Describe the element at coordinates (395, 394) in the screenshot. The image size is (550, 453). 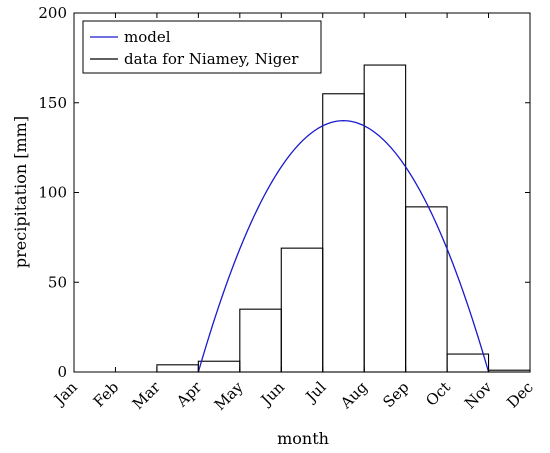
I see `x-tick-label-sep: Sep` at that location.